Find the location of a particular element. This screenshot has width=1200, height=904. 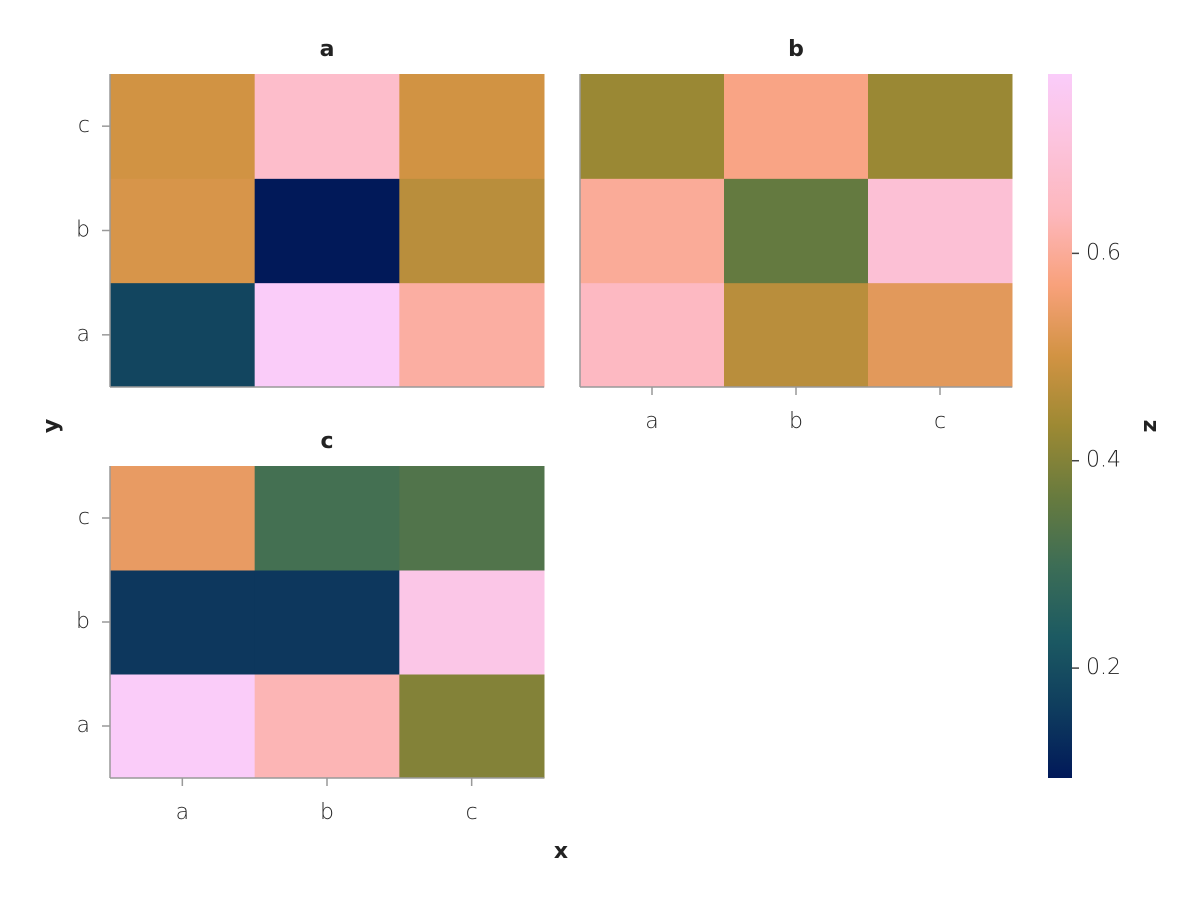

colorbar is located at coordinates (1060, 426).